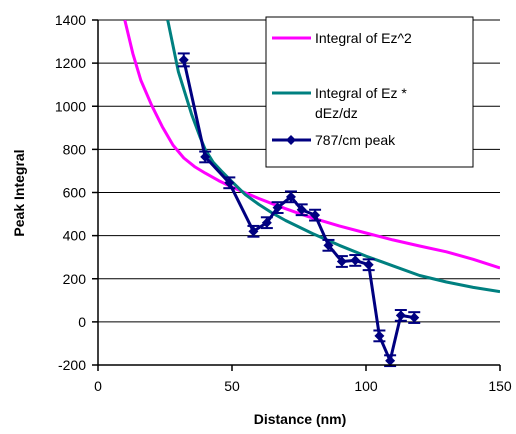 The width and height of the screenshot is (516, 434). I want to click on y-tick-labels: -200 0 200 400 600 800 1000 1200 1400, so click(70, 192).